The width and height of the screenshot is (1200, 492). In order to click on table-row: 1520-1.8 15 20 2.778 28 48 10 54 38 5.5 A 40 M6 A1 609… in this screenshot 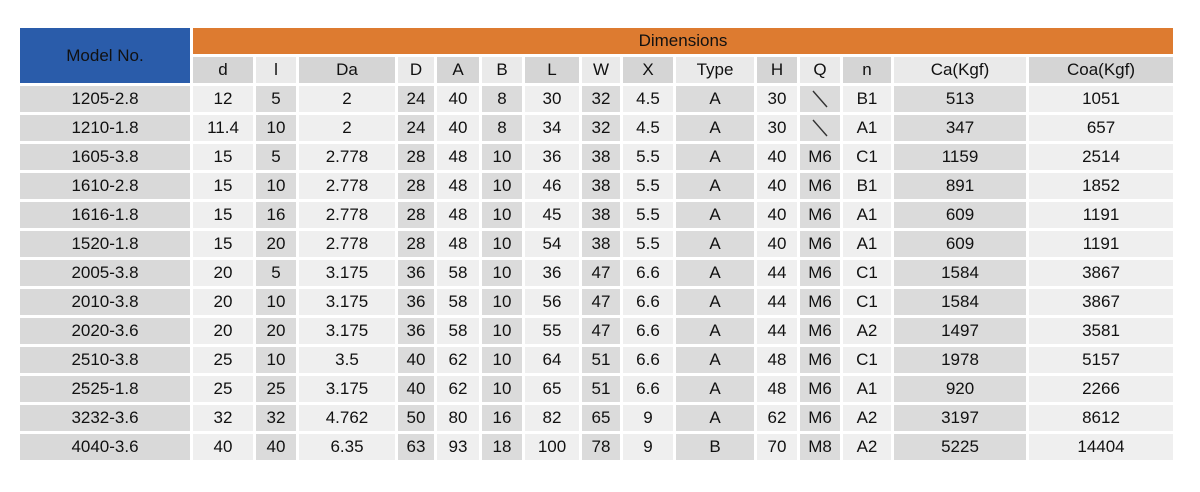, I will do `click(596, 244)`.